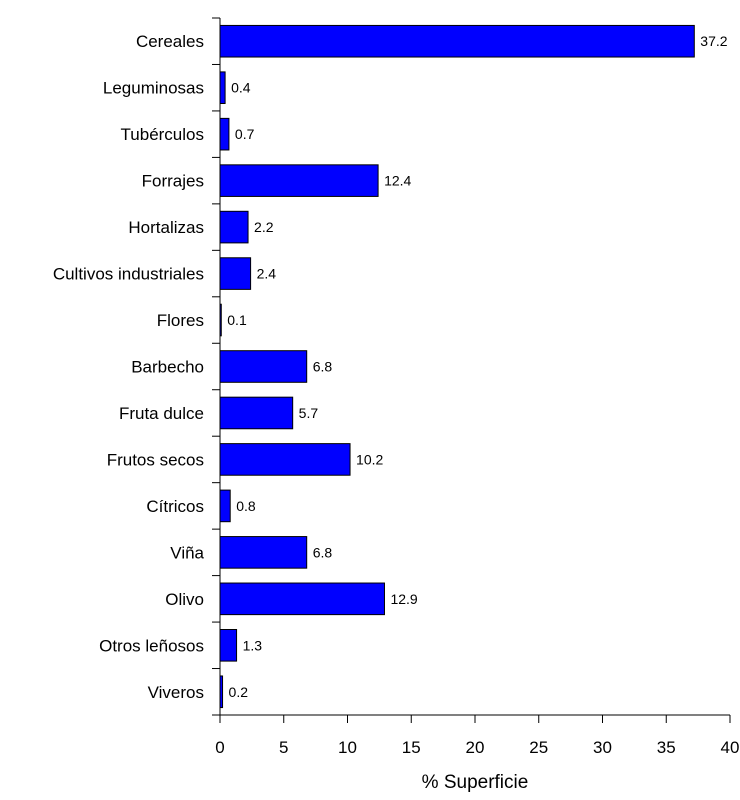  I want to click on y-axis, so click(216, 366).